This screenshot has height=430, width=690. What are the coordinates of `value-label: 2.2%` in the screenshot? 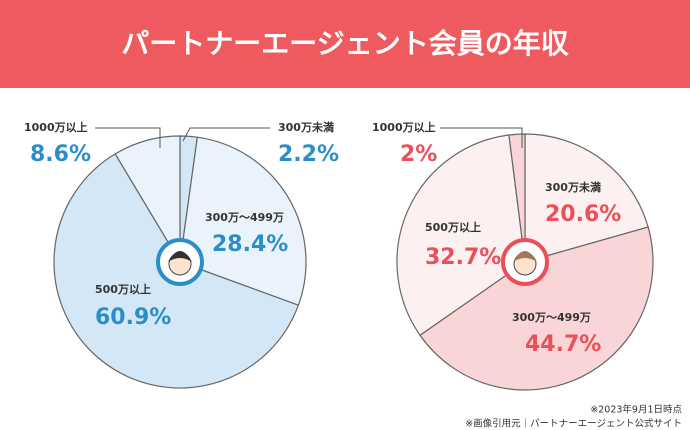 It's located at (308, 154).